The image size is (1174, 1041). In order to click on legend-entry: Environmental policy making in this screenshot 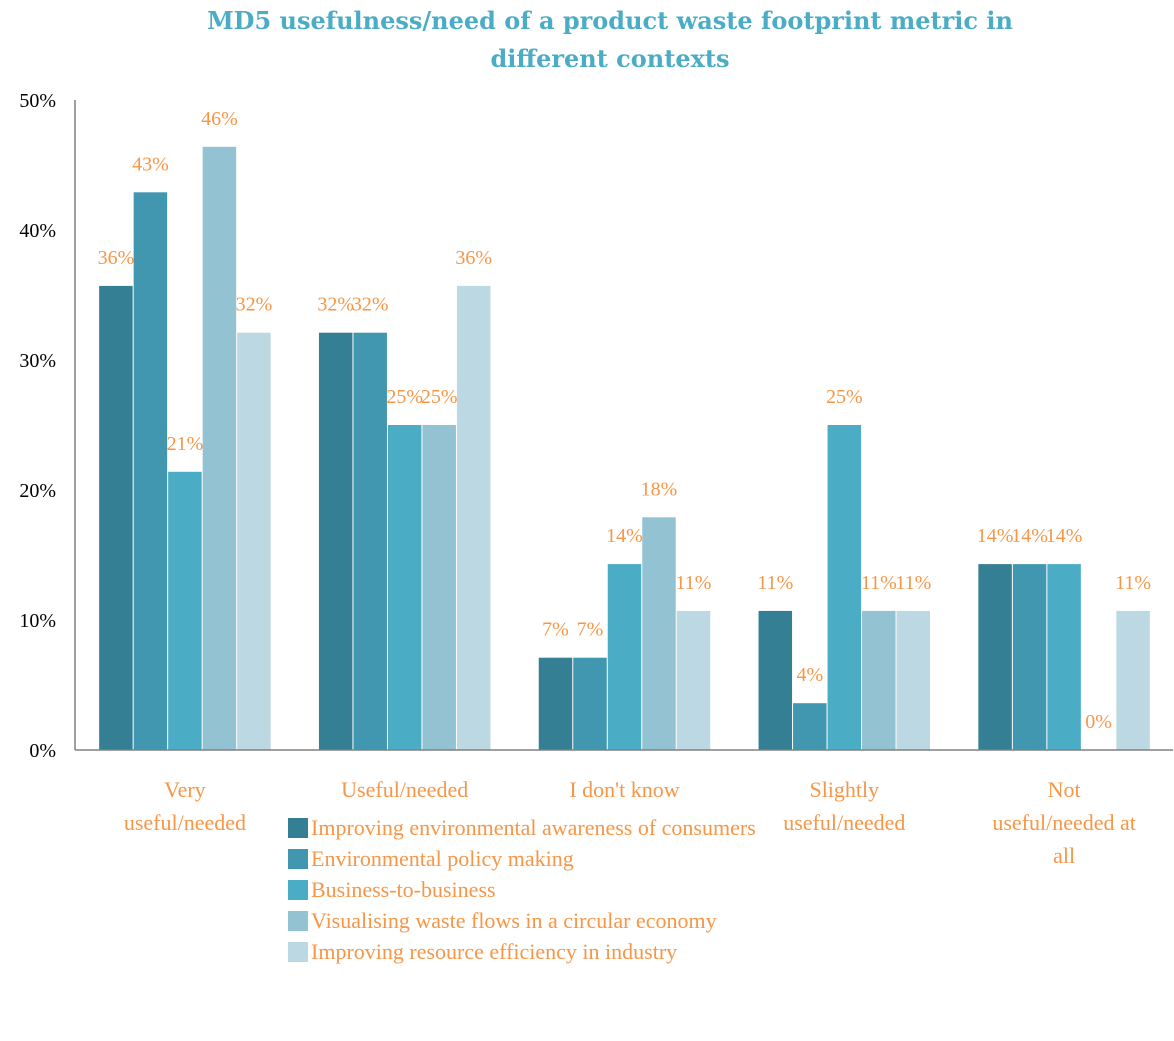, I will do `click(442, 858)`.